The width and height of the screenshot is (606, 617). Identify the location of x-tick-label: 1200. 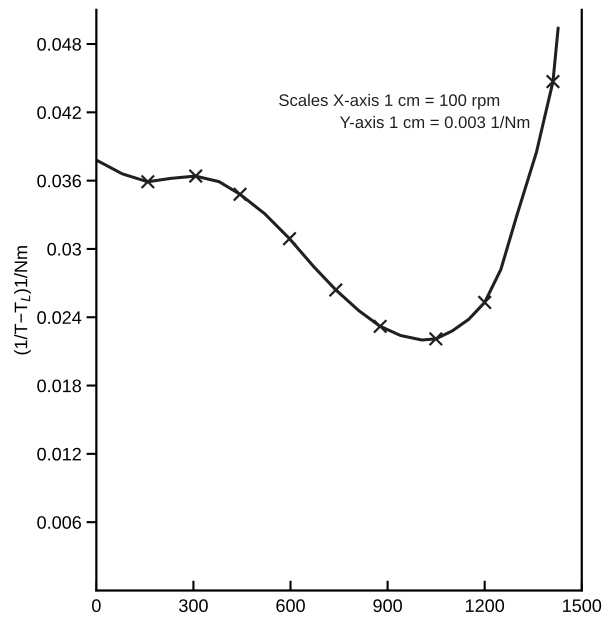
(485, 605).